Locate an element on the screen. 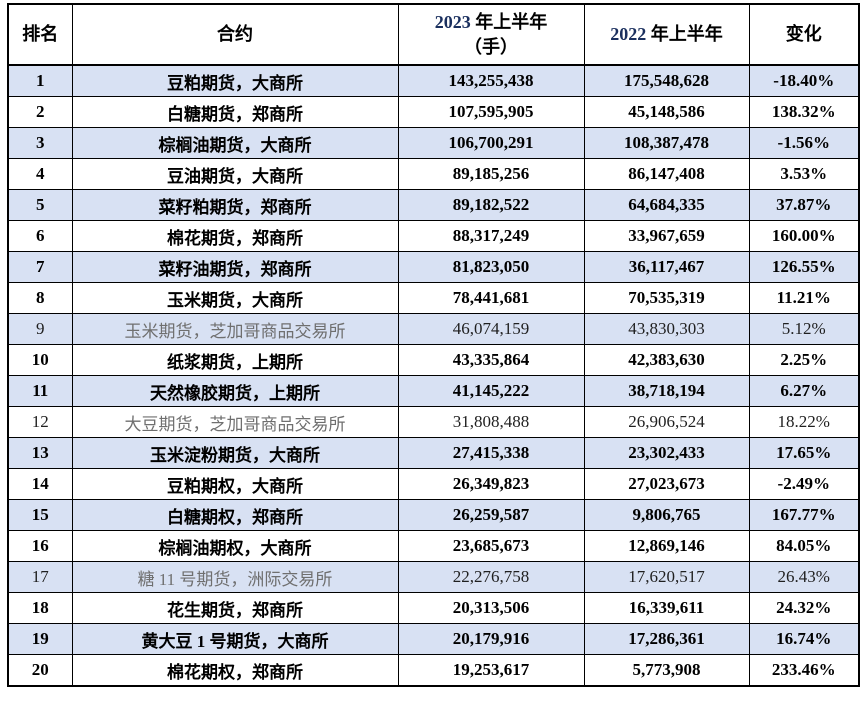 This screenshot has width=865, height=713. change-cell: -2.49% is located at coordinates (804, 484).